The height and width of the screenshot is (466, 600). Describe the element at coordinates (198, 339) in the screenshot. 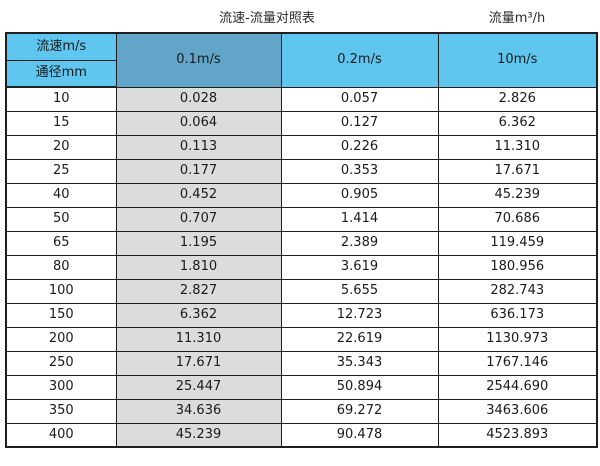

I see `cell-flow-0-1ms: 11.310` at that location.